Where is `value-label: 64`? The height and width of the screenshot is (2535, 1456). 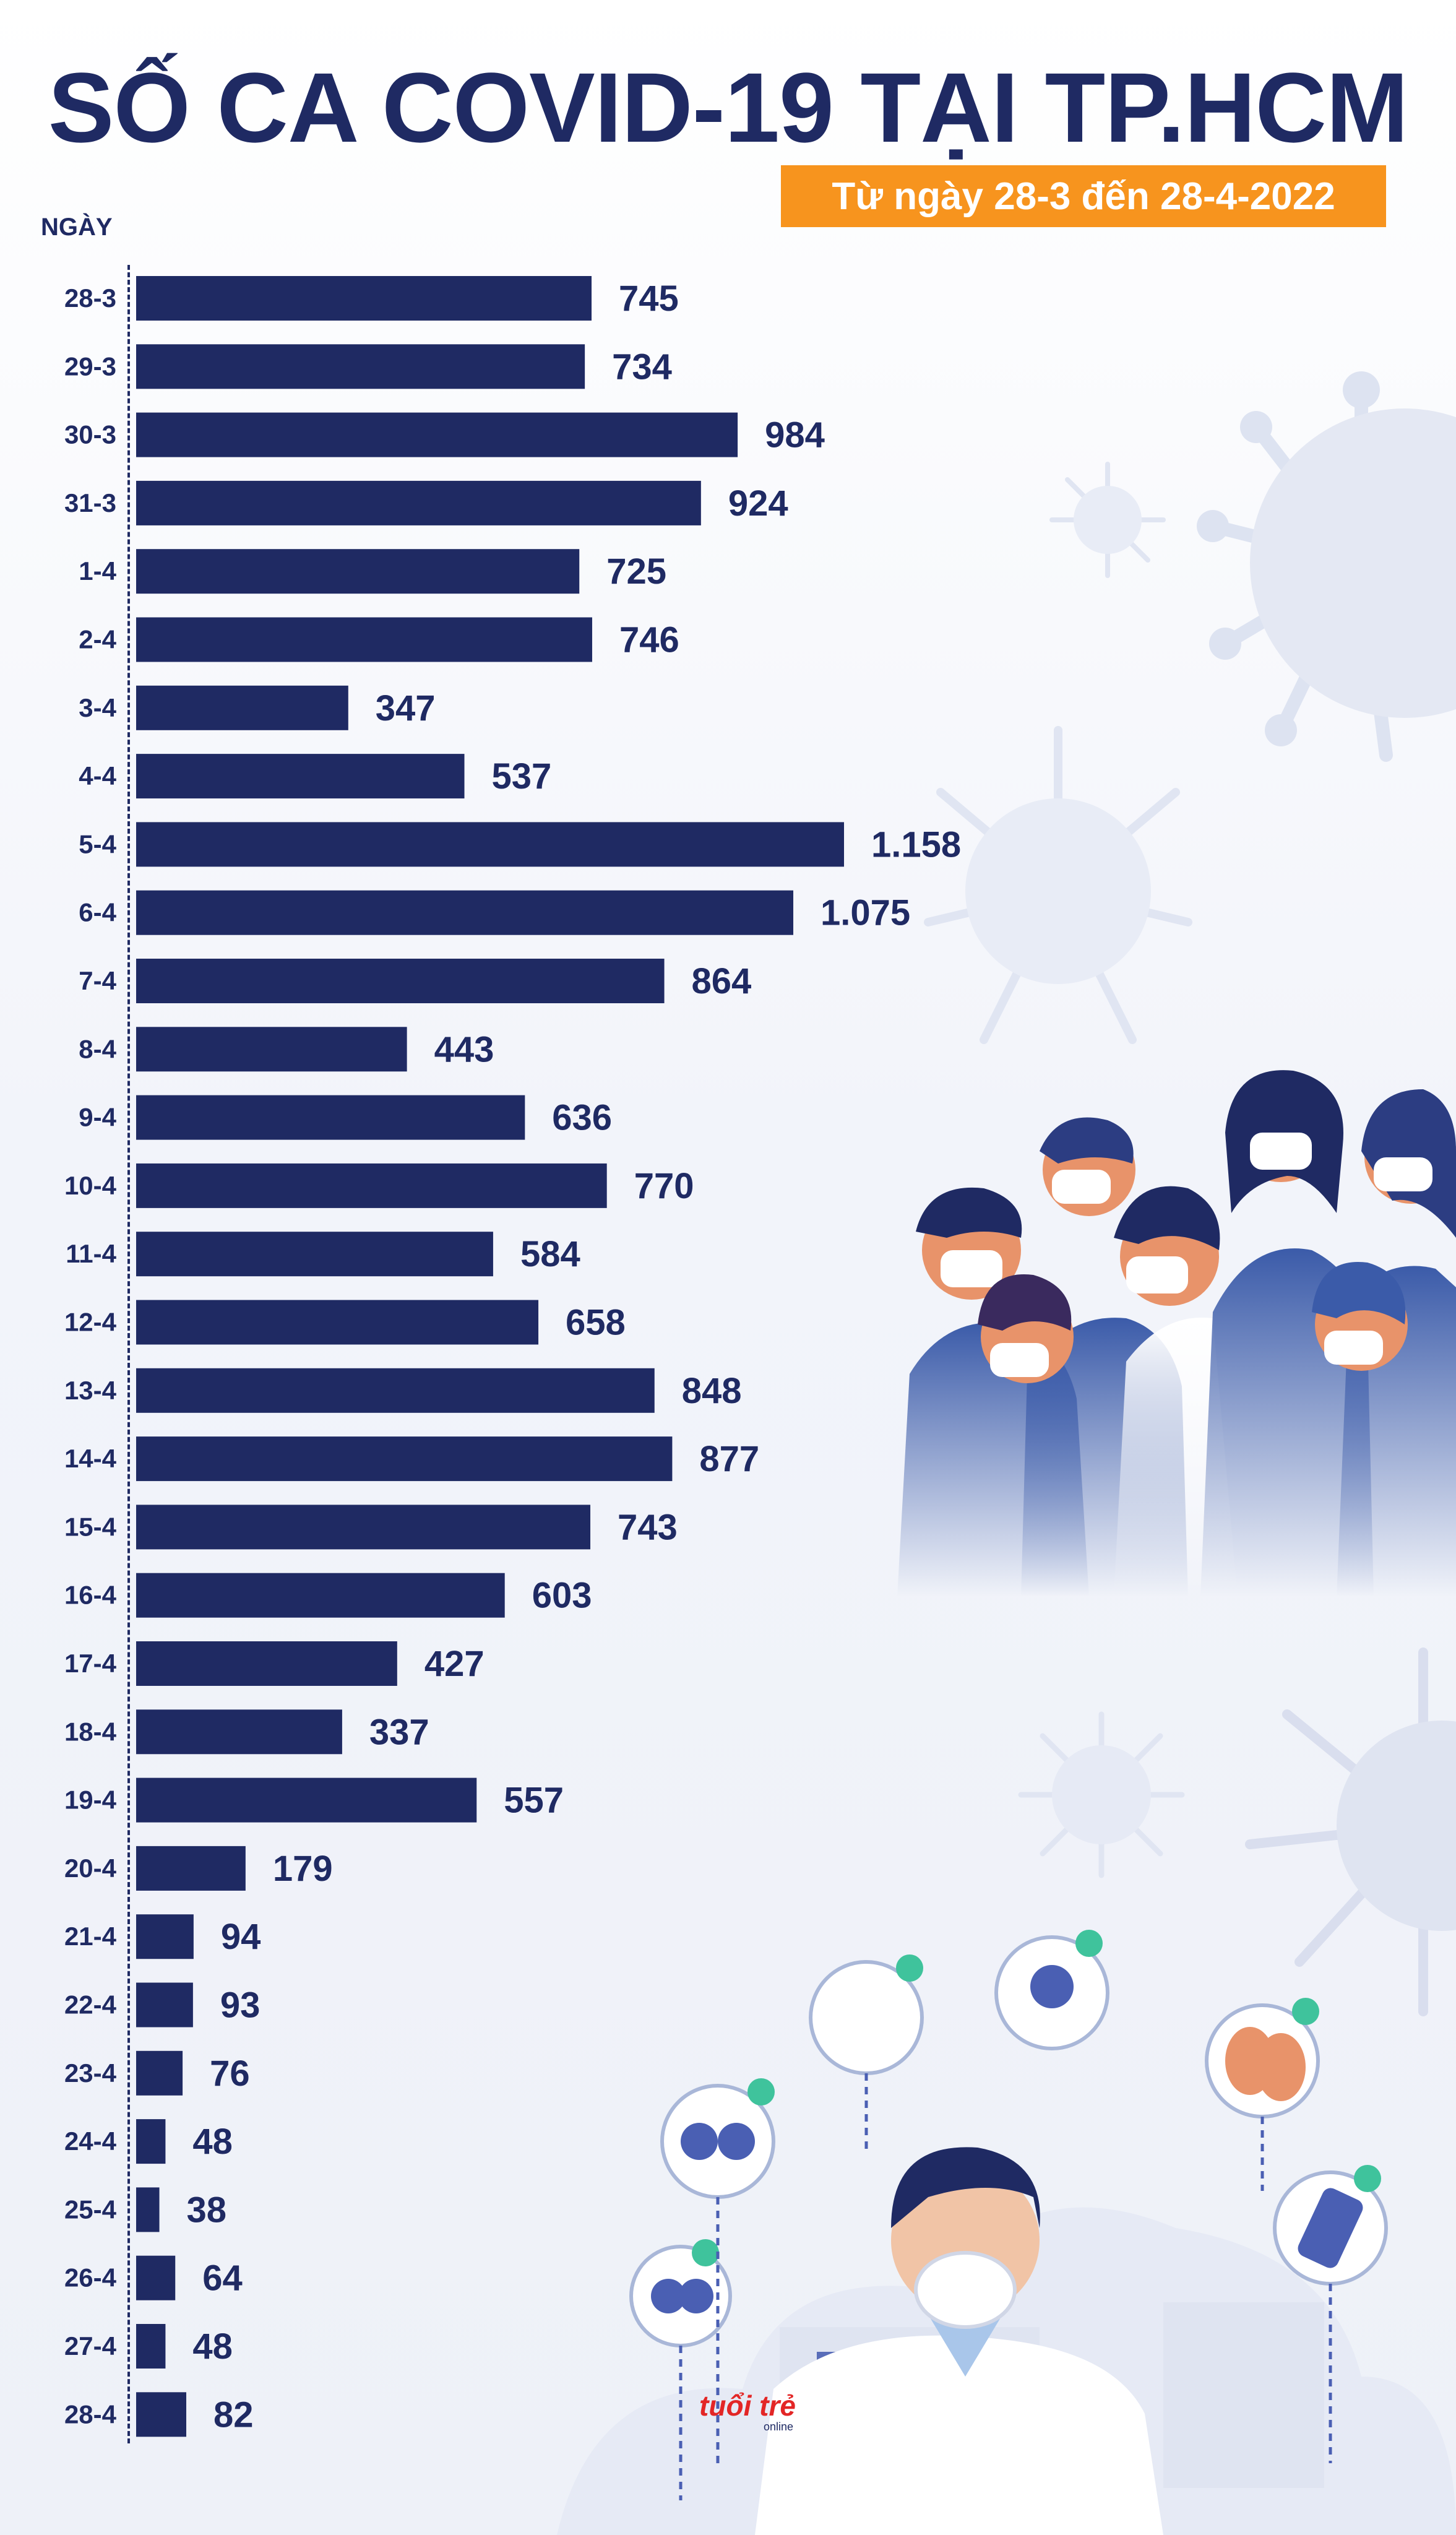 value-label: 64 is located at coordinates (222, 2278).